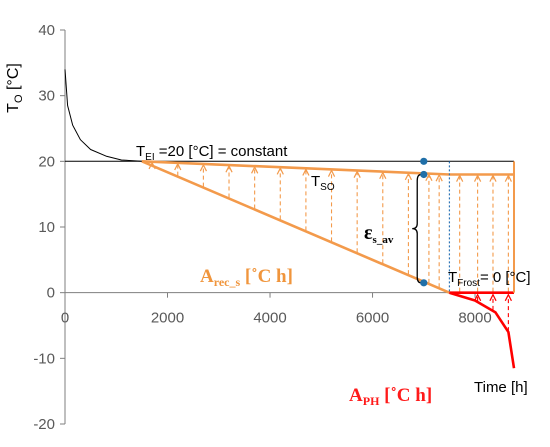 Image resolution: width=550 pixels, height=447 pixels. I want to click on aph-label: APH [˚C h], so click(390, 396).